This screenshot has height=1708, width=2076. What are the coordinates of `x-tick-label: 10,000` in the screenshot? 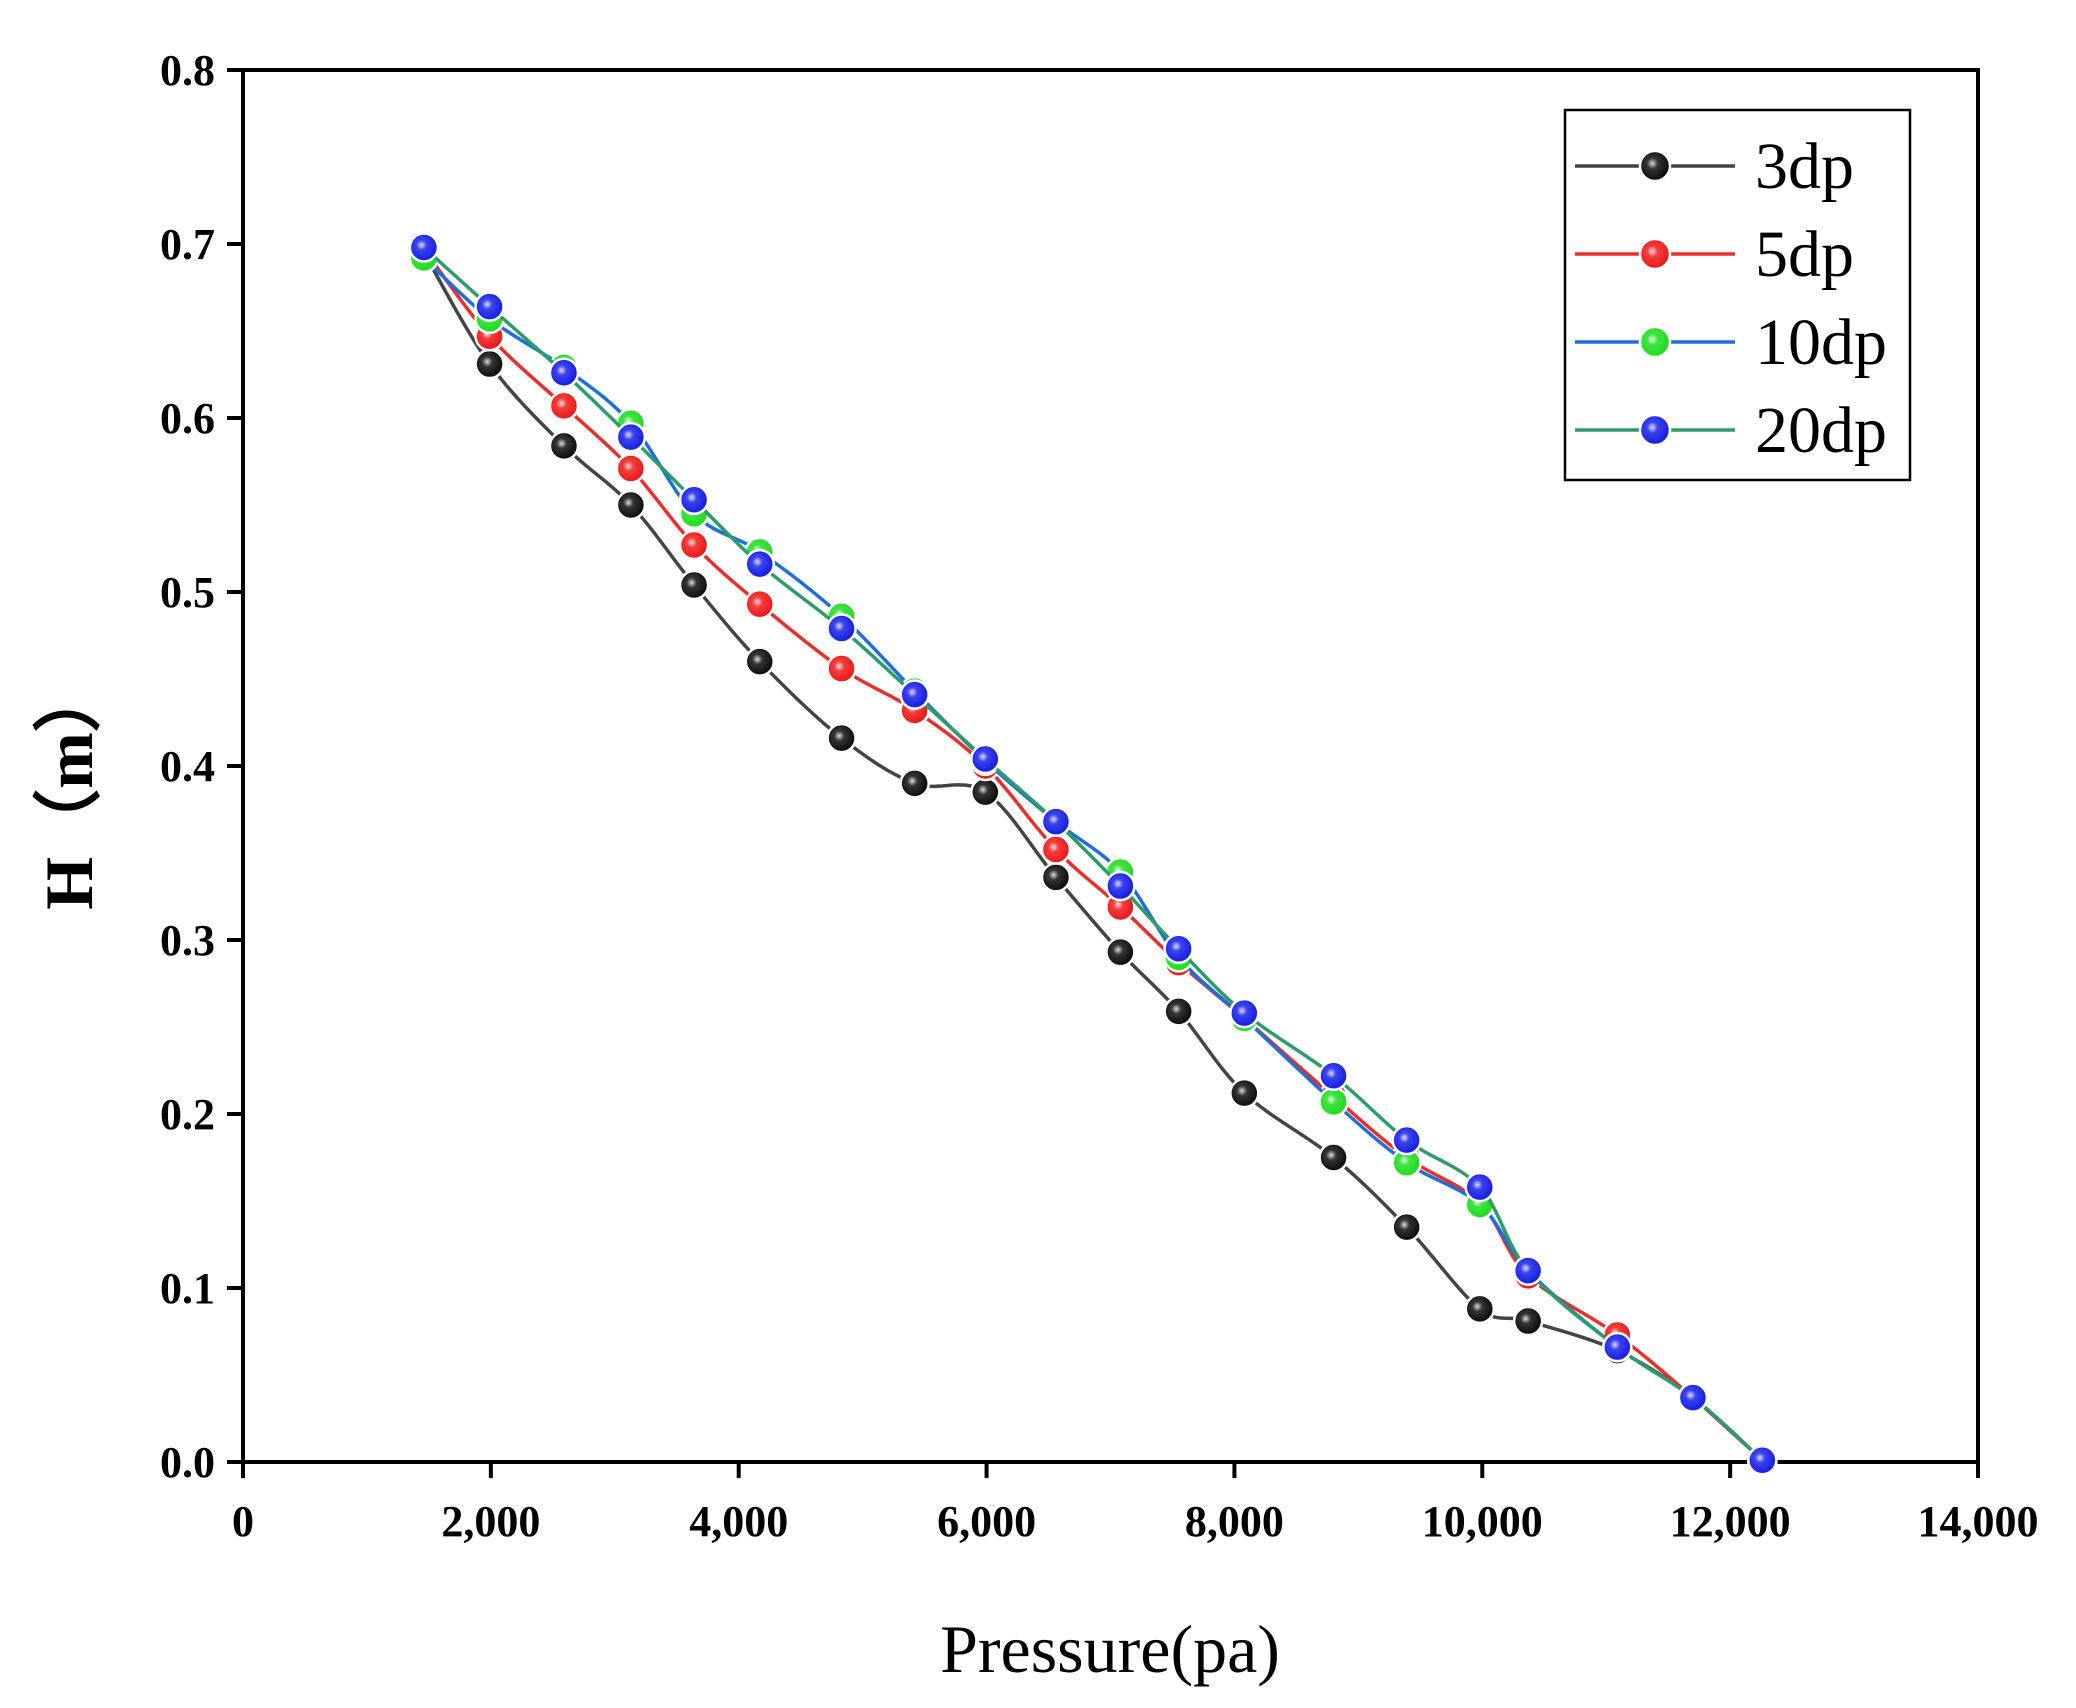 It's located at (1482, 1521).